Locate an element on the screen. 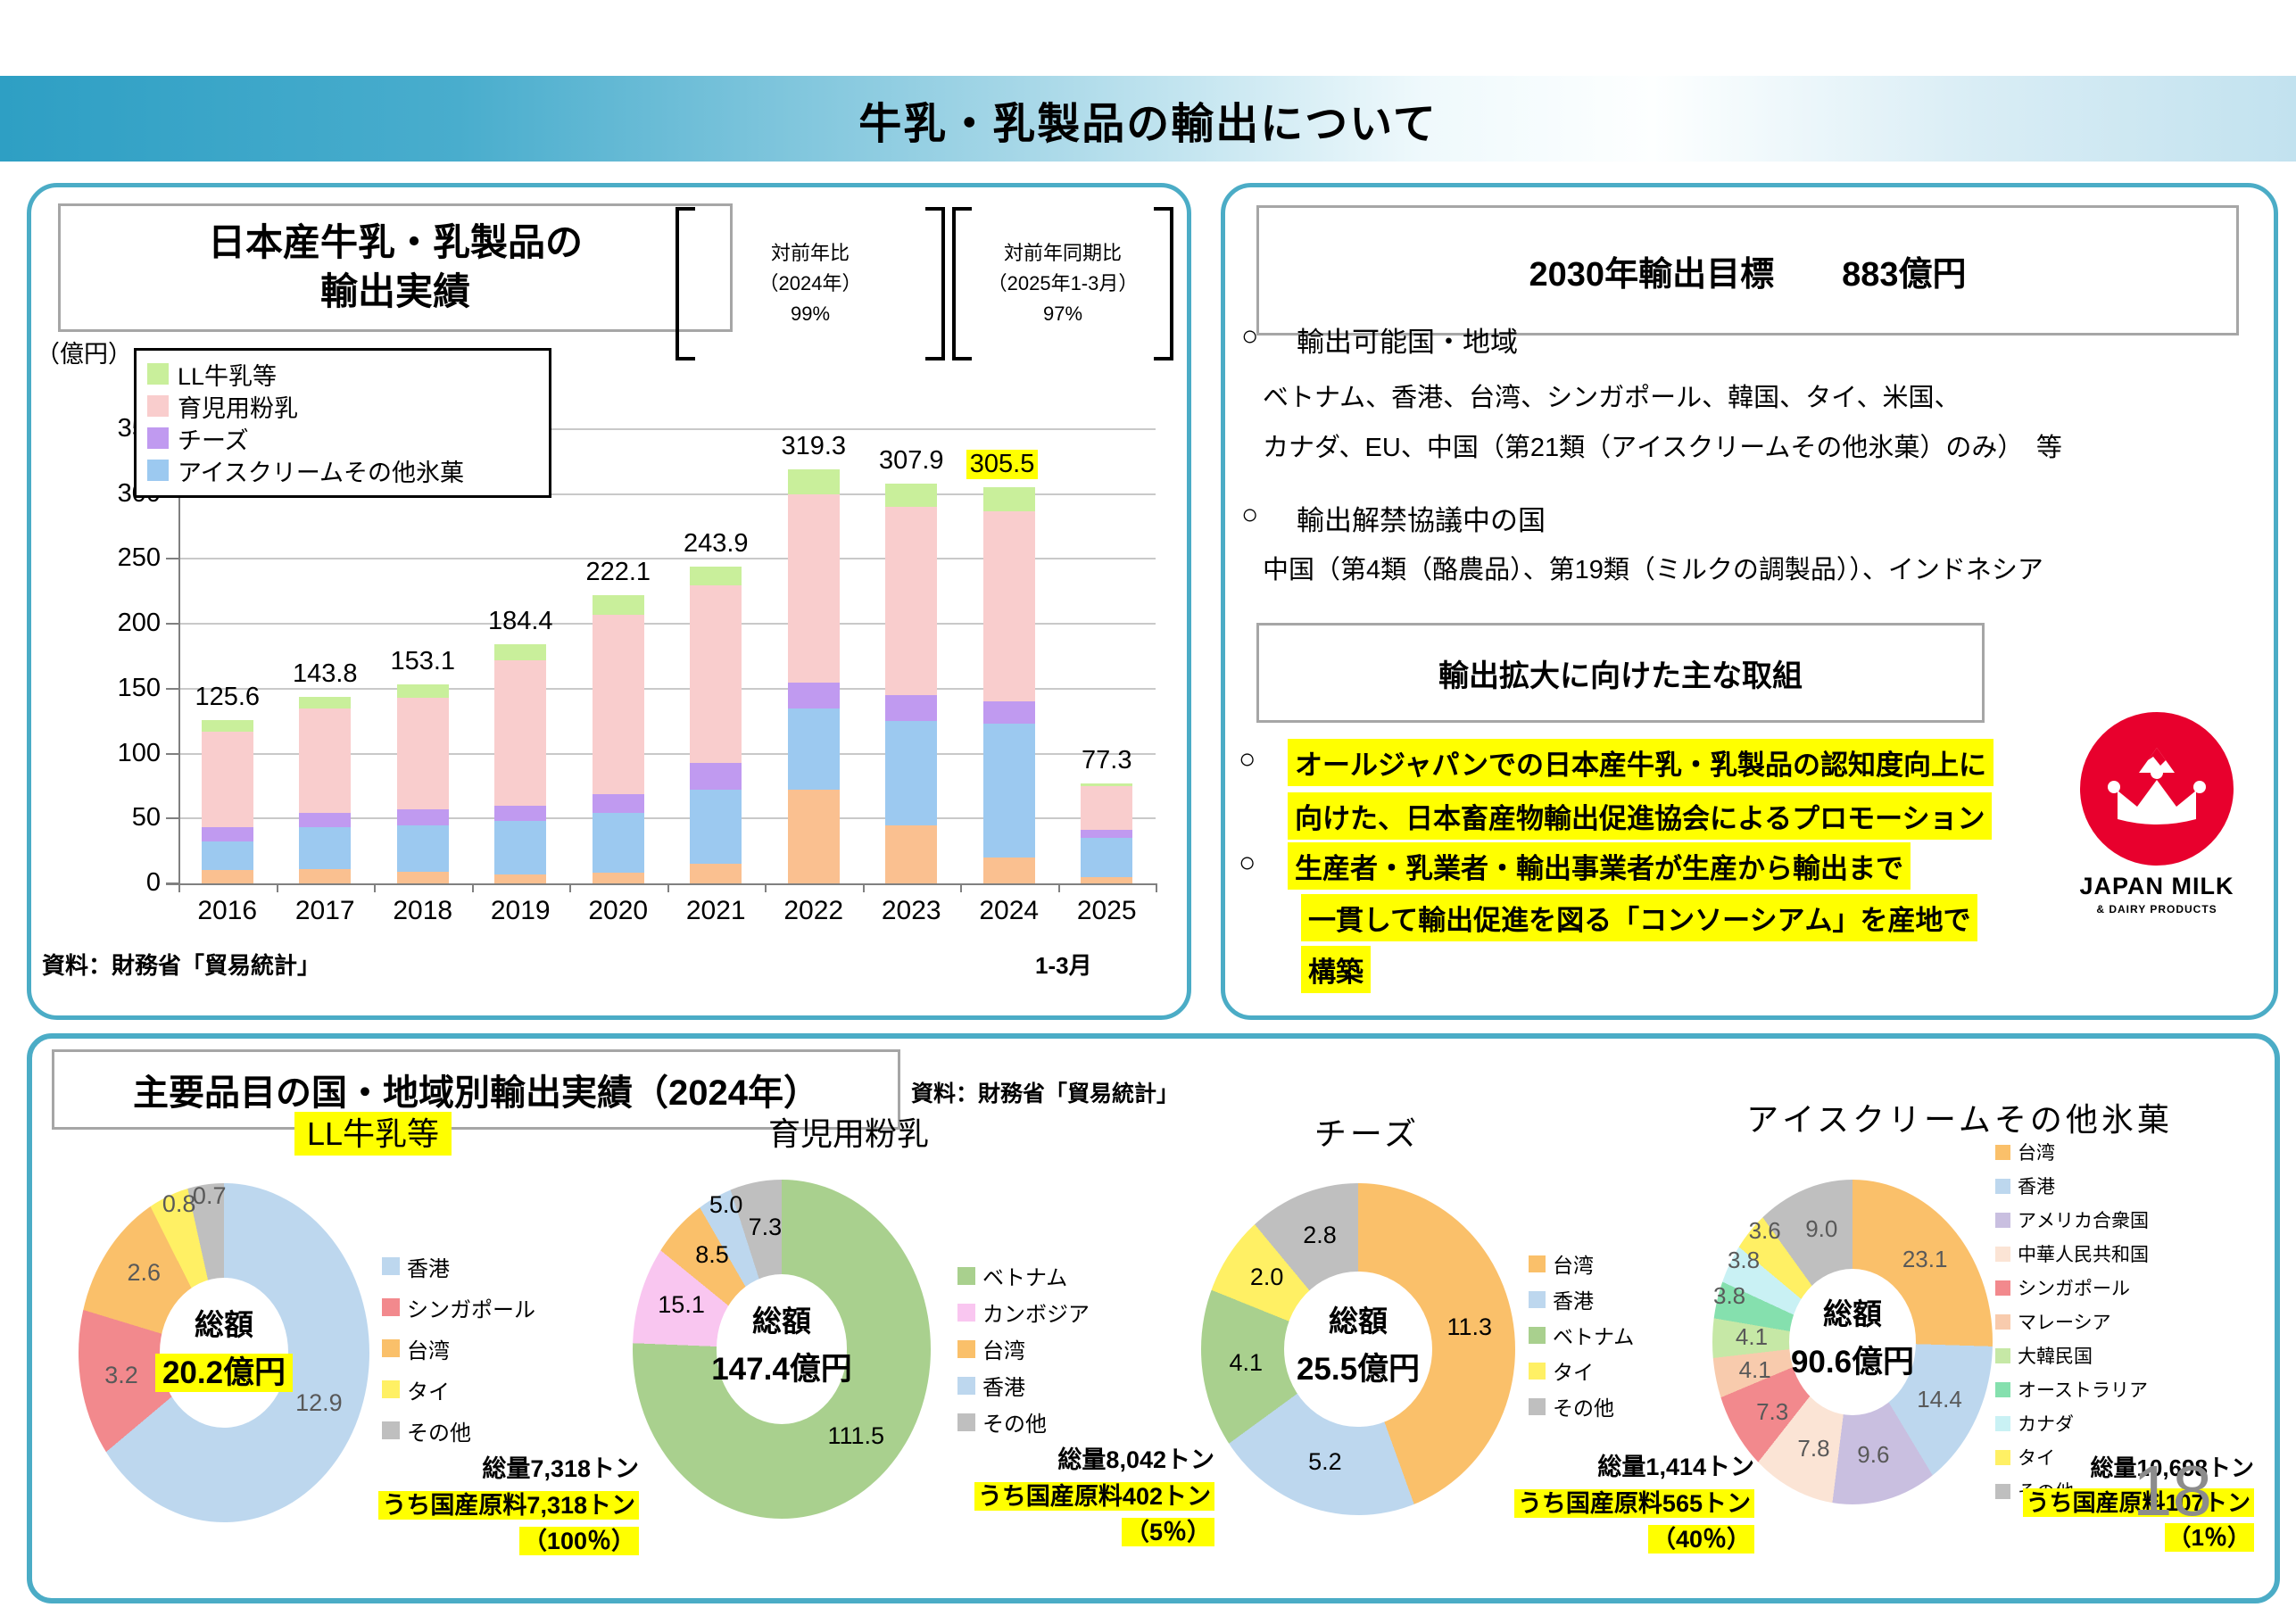 The width and height of the screenshot is (2296, 1624). domestic-material-volume: うち国産原料402トン is located at coordinates (1094, 1496).